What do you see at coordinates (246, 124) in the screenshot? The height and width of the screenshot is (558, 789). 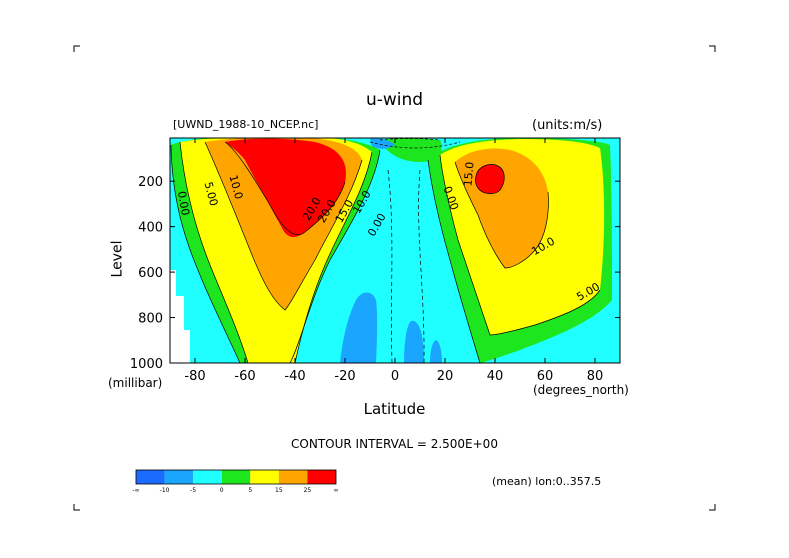 I see `dataset-label: [UWND_1988-10_NCEP.nc]` at bounding box center [246, 124].